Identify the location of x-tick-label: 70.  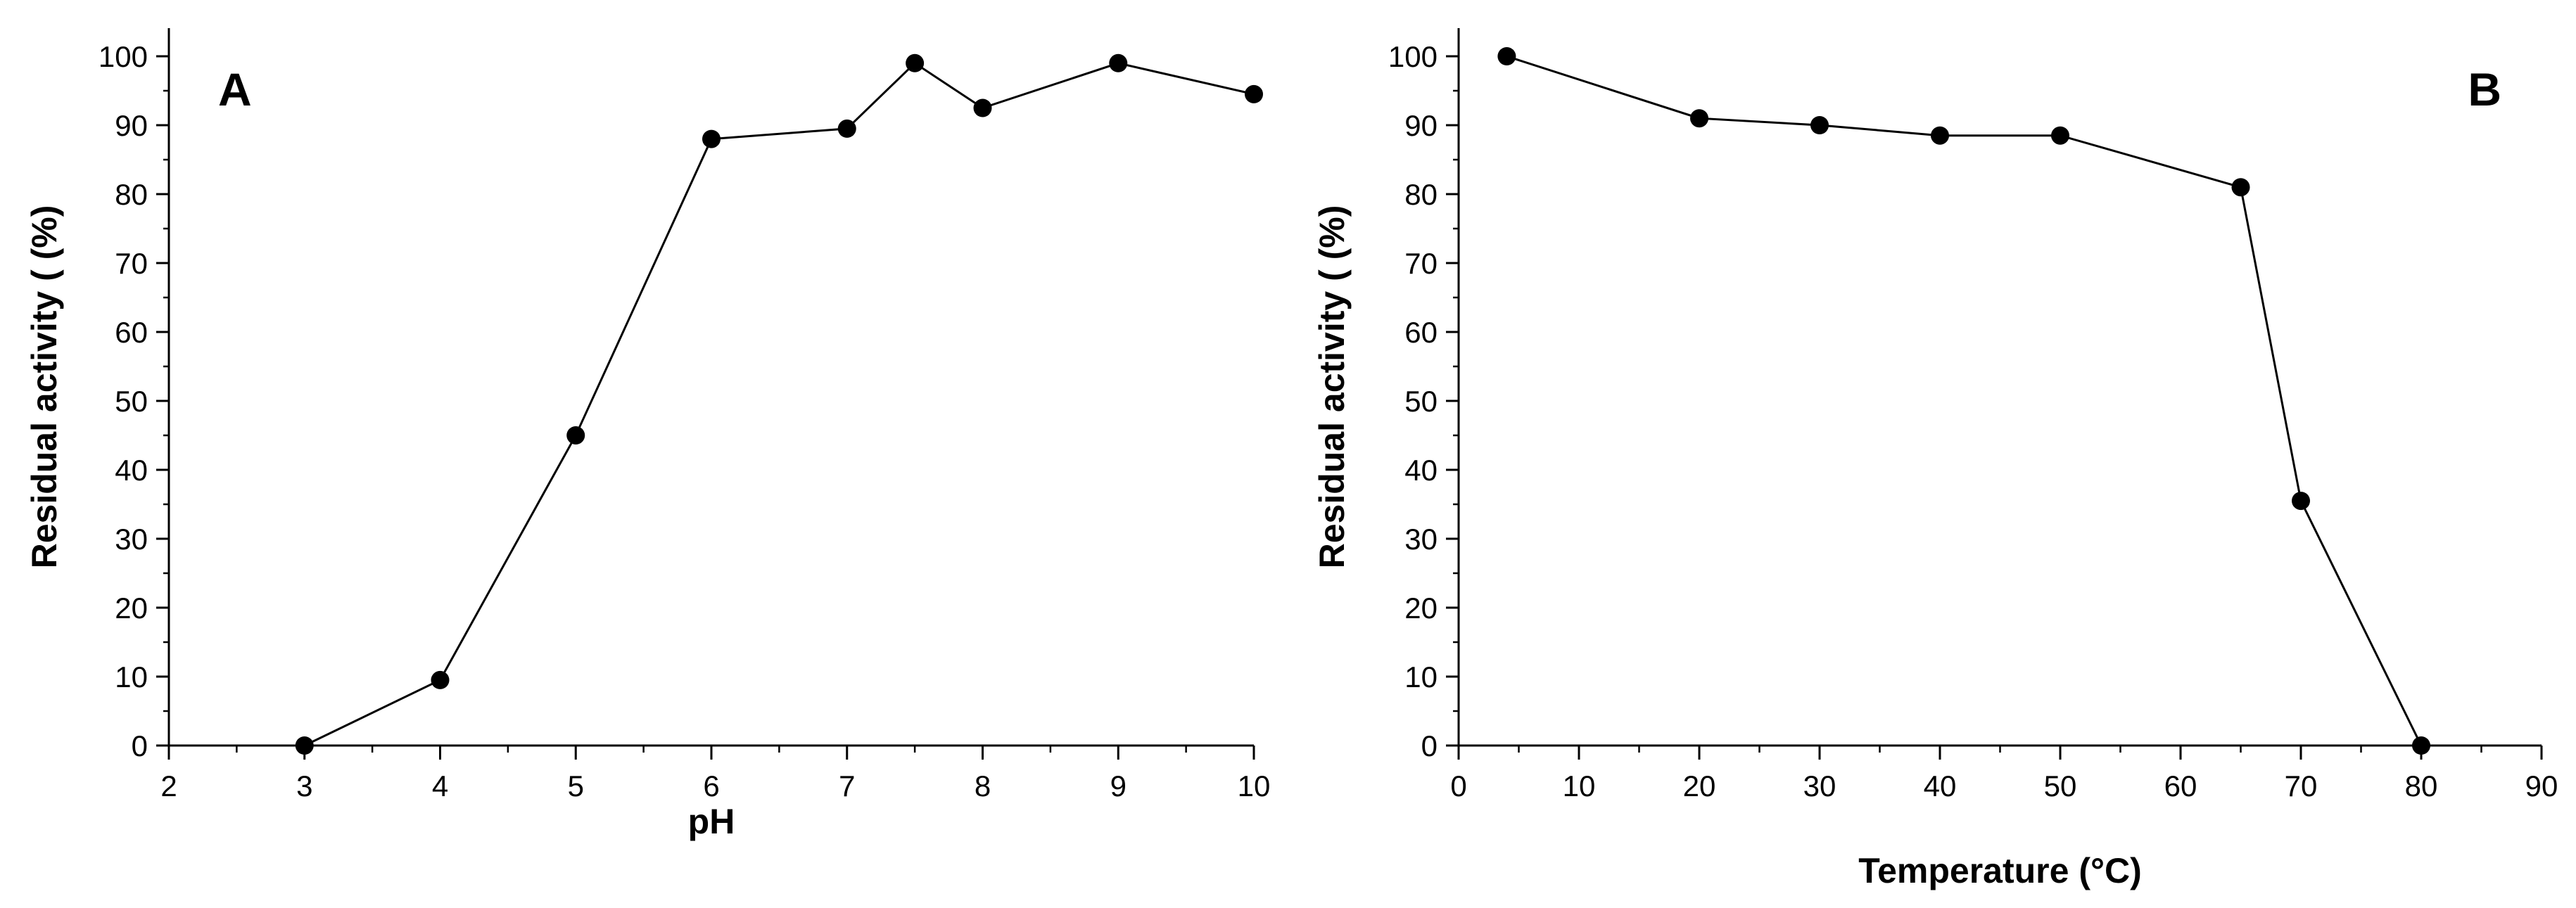
(2301, 786).